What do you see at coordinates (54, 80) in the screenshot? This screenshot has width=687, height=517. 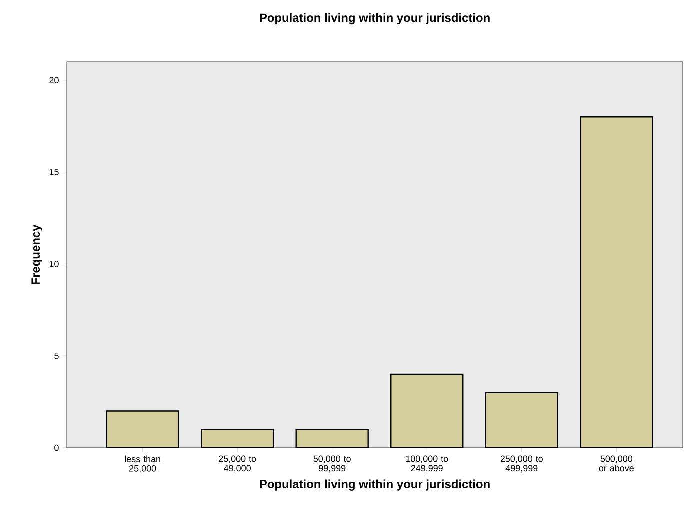 I see `y-tick-label: 20` at bounding box center [54, 80].